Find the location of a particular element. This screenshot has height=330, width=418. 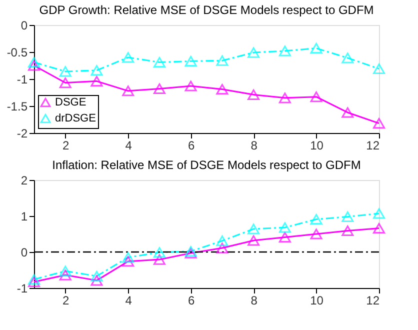

chart-title: GDP Growth: Relative MSE of DSGE Models respect to GDFM is located at coordinates (206, 10).